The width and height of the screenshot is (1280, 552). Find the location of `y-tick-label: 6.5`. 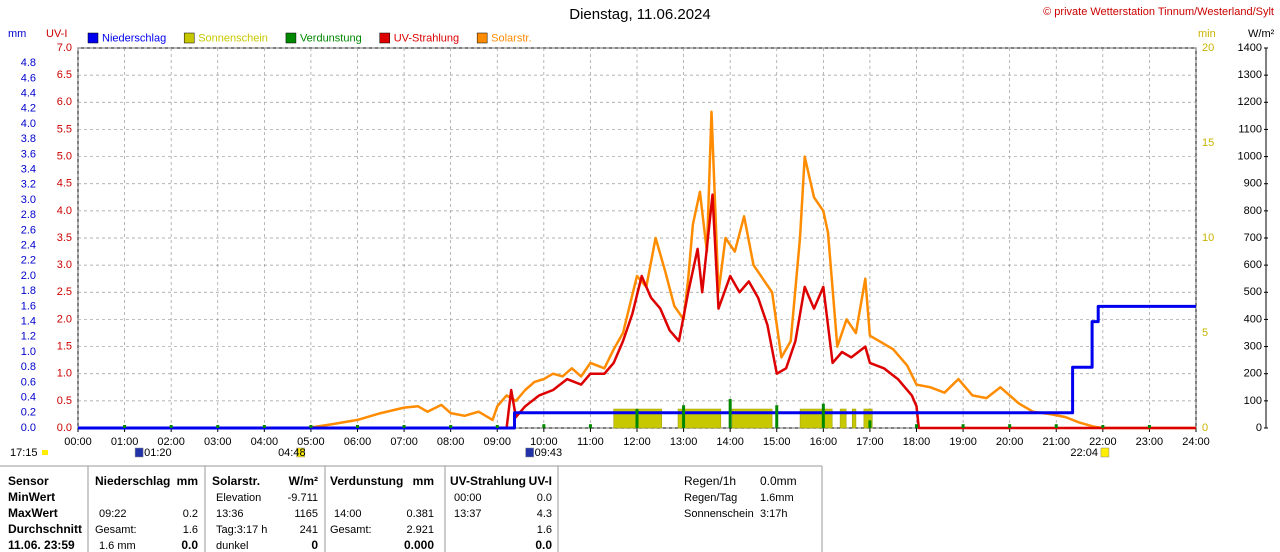

y-tick-label: 6.5 is located at coordinates (64, 75).